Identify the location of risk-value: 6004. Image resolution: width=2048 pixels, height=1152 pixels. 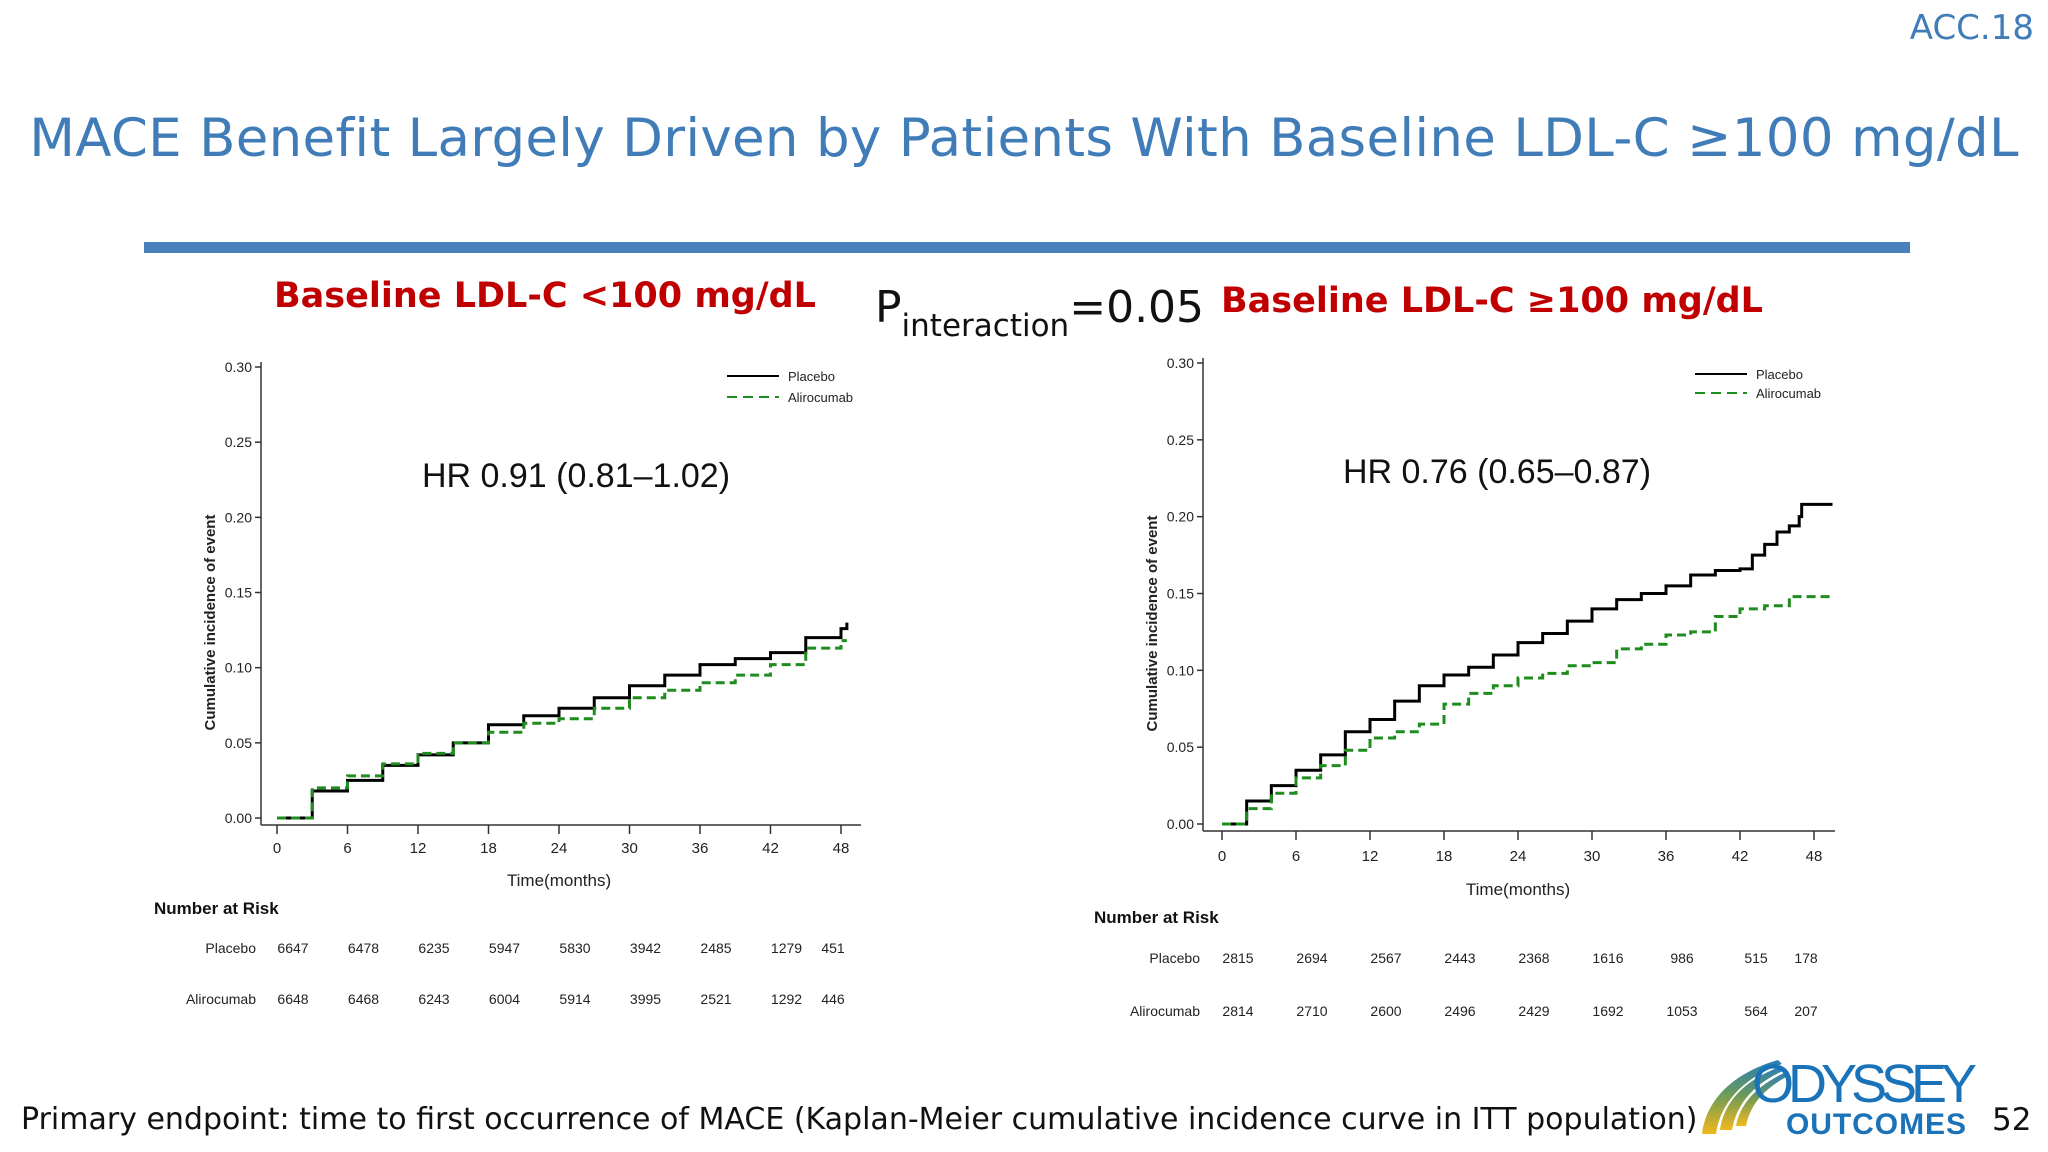
(504, 999).